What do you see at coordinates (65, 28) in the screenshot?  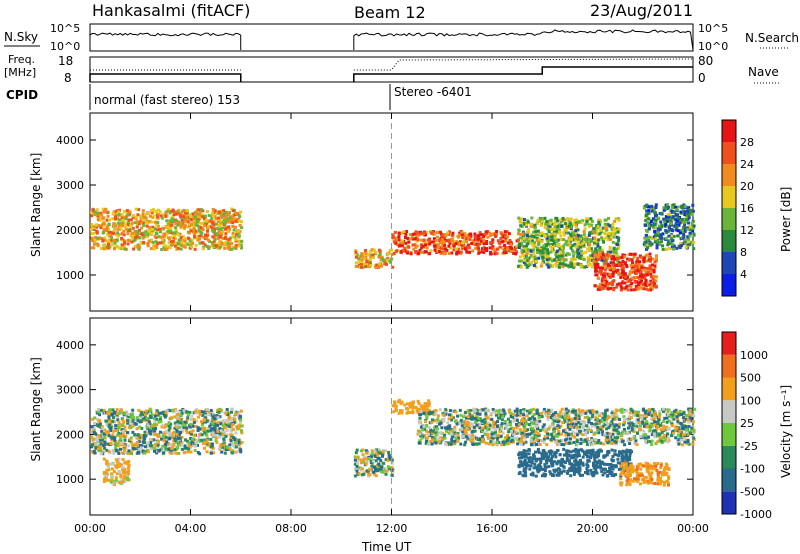 I see `nsky-tick-top: 10^5` at bounding box center [65, 28].